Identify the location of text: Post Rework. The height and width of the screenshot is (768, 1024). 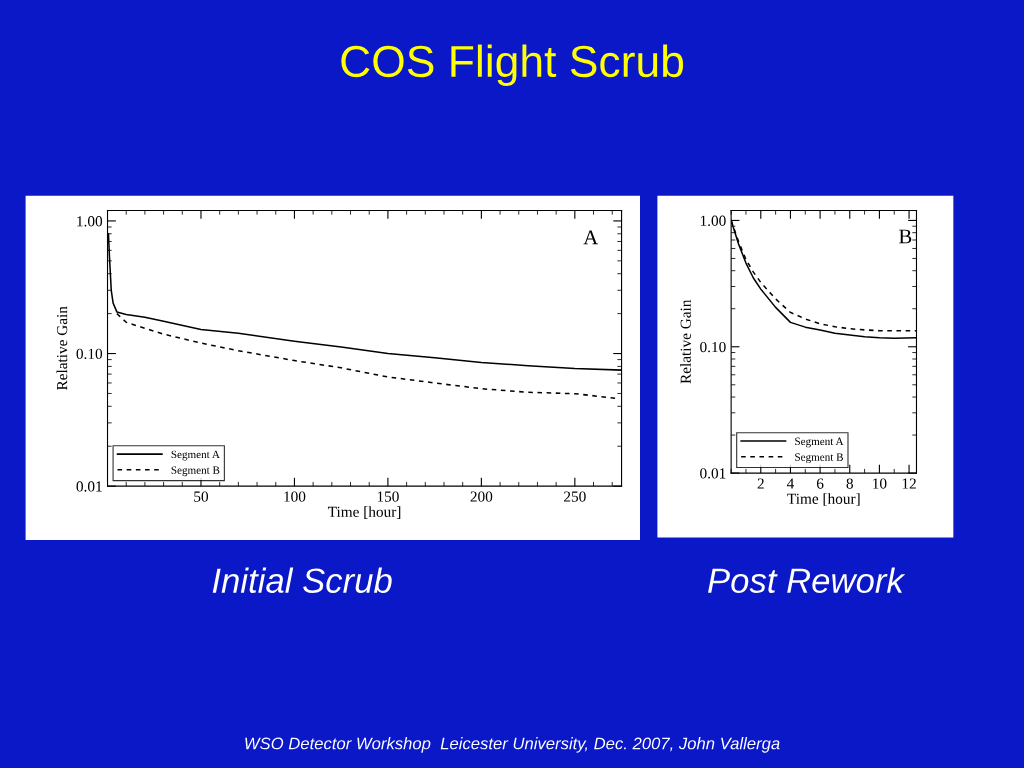
(807, 580).